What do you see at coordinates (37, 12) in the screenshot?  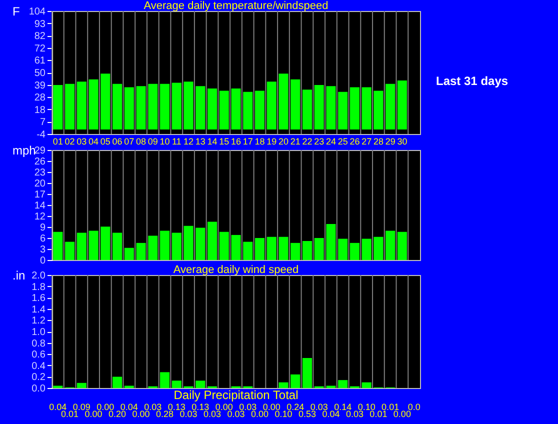 I see `y-tick-label: 104` at bounding box center [37, 12].